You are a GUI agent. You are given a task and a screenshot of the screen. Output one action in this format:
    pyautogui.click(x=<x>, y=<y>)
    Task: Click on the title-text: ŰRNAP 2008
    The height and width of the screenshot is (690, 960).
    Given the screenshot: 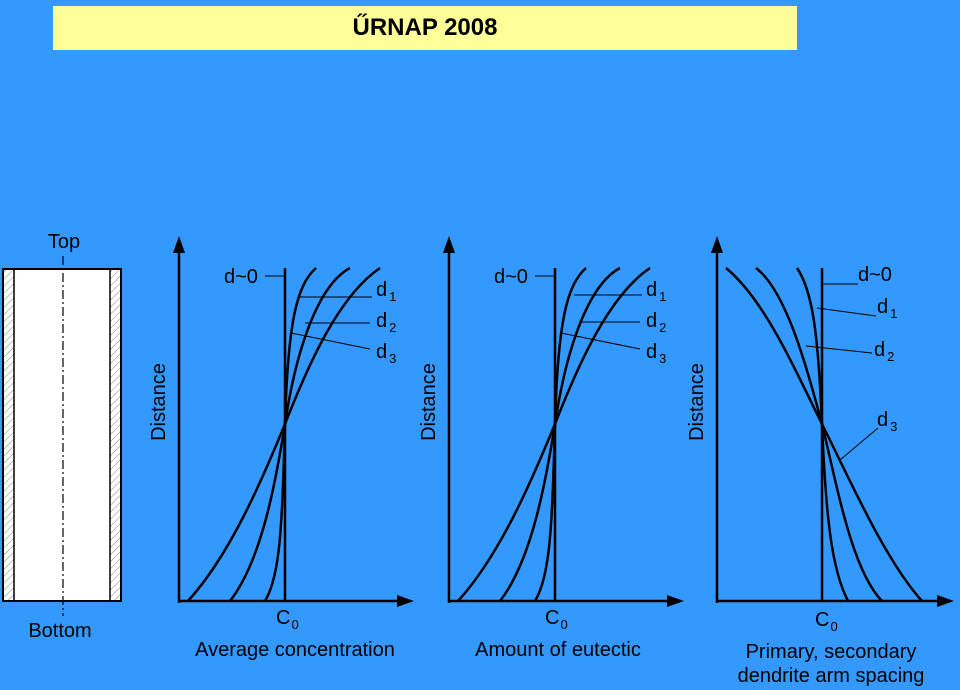 What is the action you would take?
    pyautogui.click(x=425, y=27)
    